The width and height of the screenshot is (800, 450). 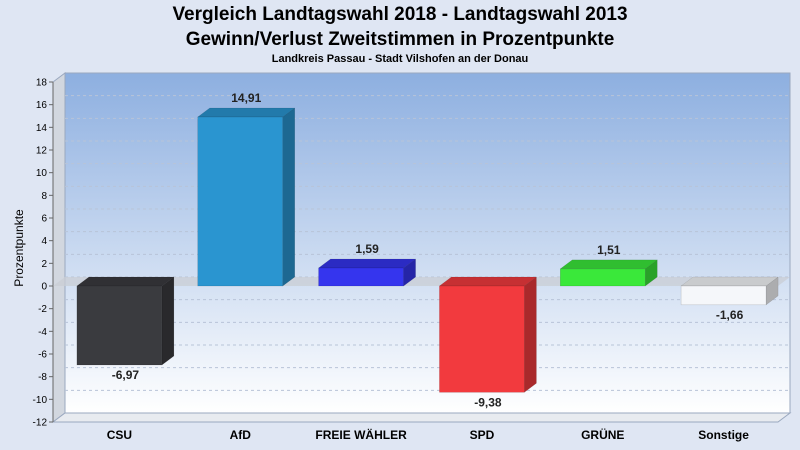 I want to click on y-tick-label: -6, so click(x=42, y=355).